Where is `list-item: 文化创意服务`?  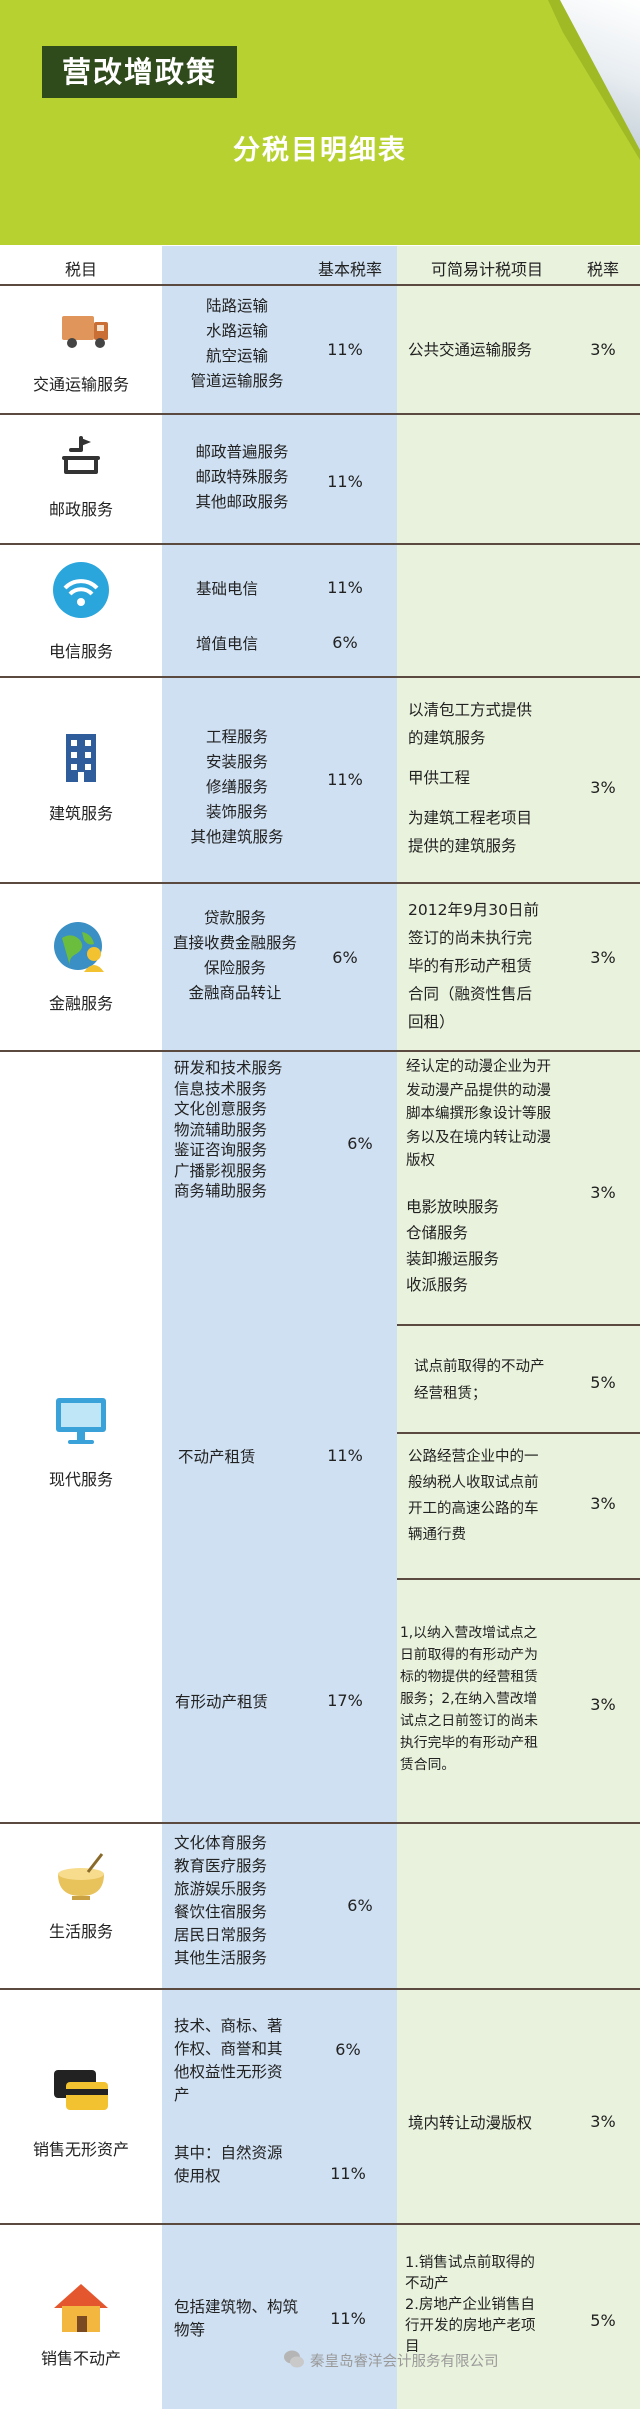 list-item: 文化创意服务 is located at coordinates (221, 1109).